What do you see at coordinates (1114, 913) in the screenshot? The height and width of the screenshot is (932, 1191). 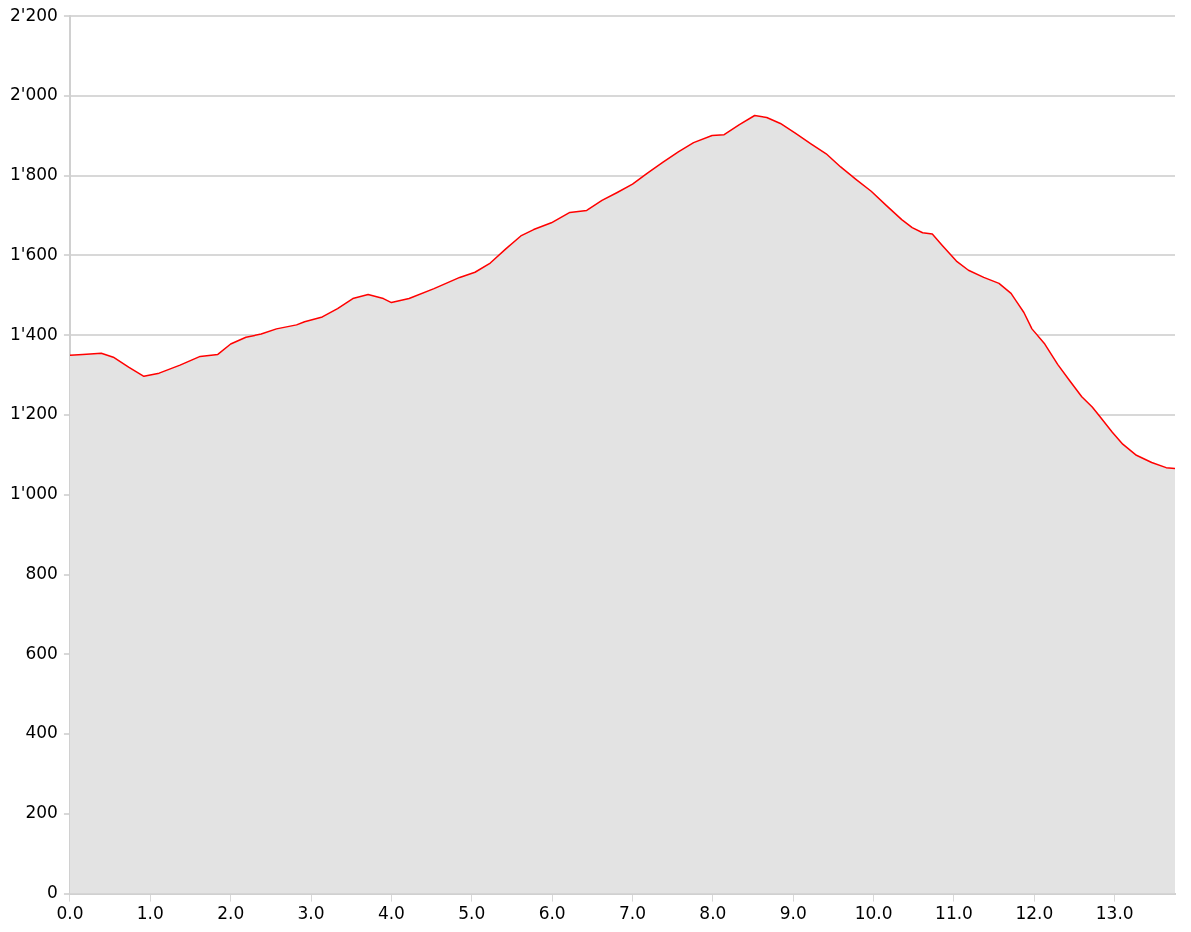 I see `x-tick-label: 13.0` at bounding box center [1114, 913].